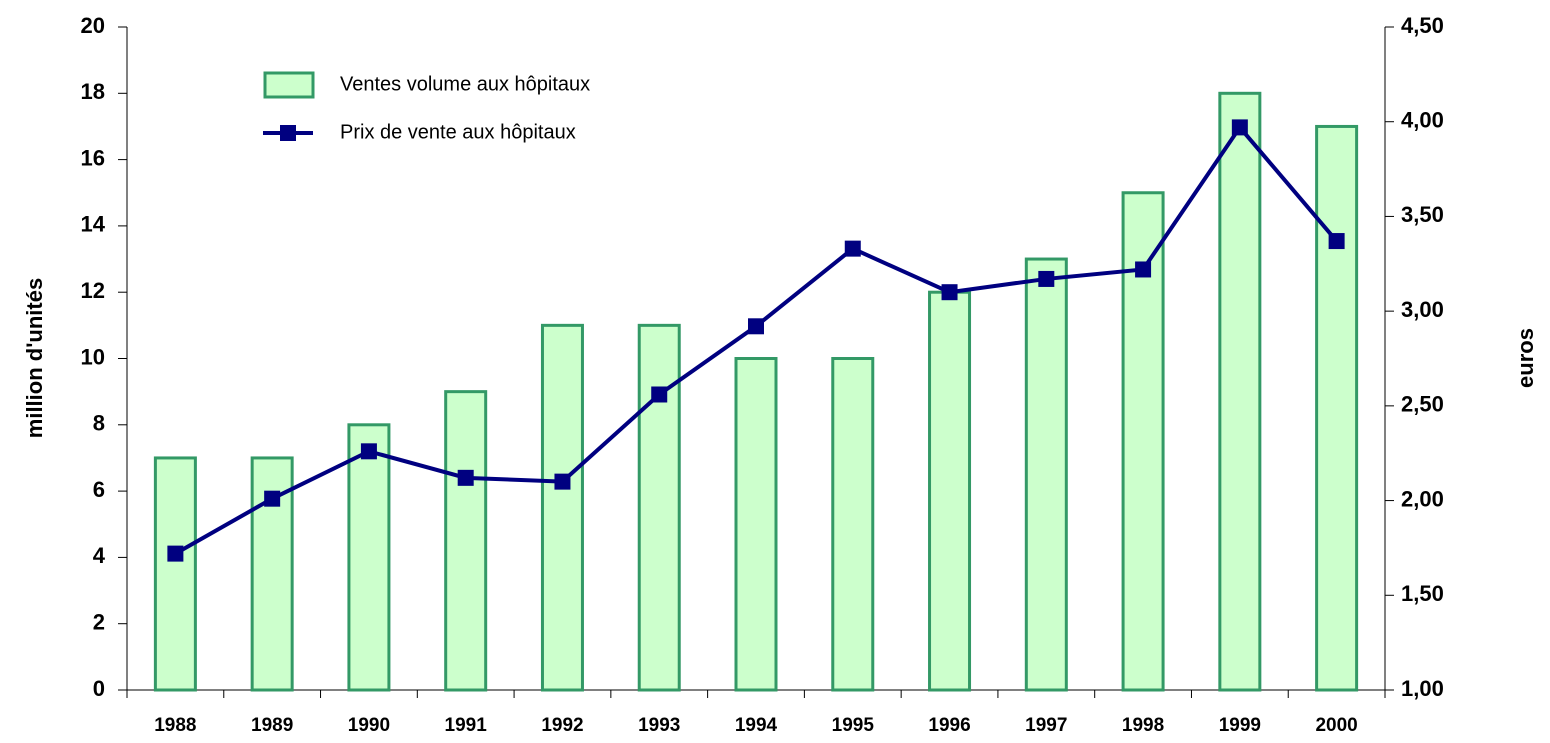 The width and height of the screenshot is (1550, 743). What do you see at coordinates (659, 725) in the screenshot?
I see `x-tick-label: 1993` at bounding box center [659, 725].